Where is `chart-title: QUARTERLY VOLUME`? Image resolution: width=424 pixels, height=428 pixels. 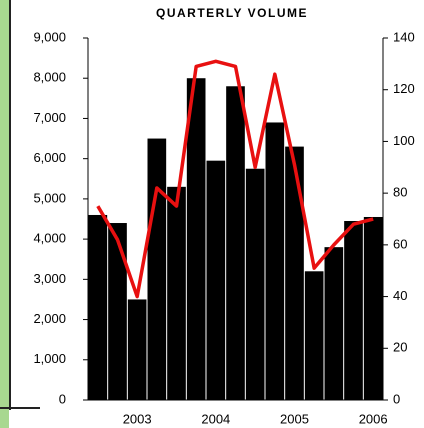
chart-title: QUARTERLY VOLUME is located at coordinates (232, 13).